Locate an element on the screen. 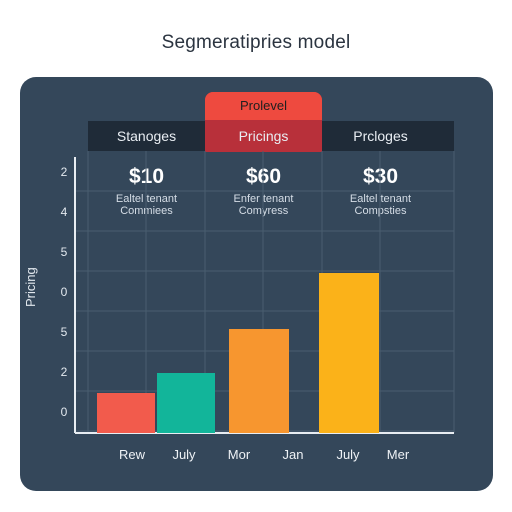 Image resolution: width=512 pixels, height=512 pixels. x-tick-label-1: July is located at coordinates (184, 454).